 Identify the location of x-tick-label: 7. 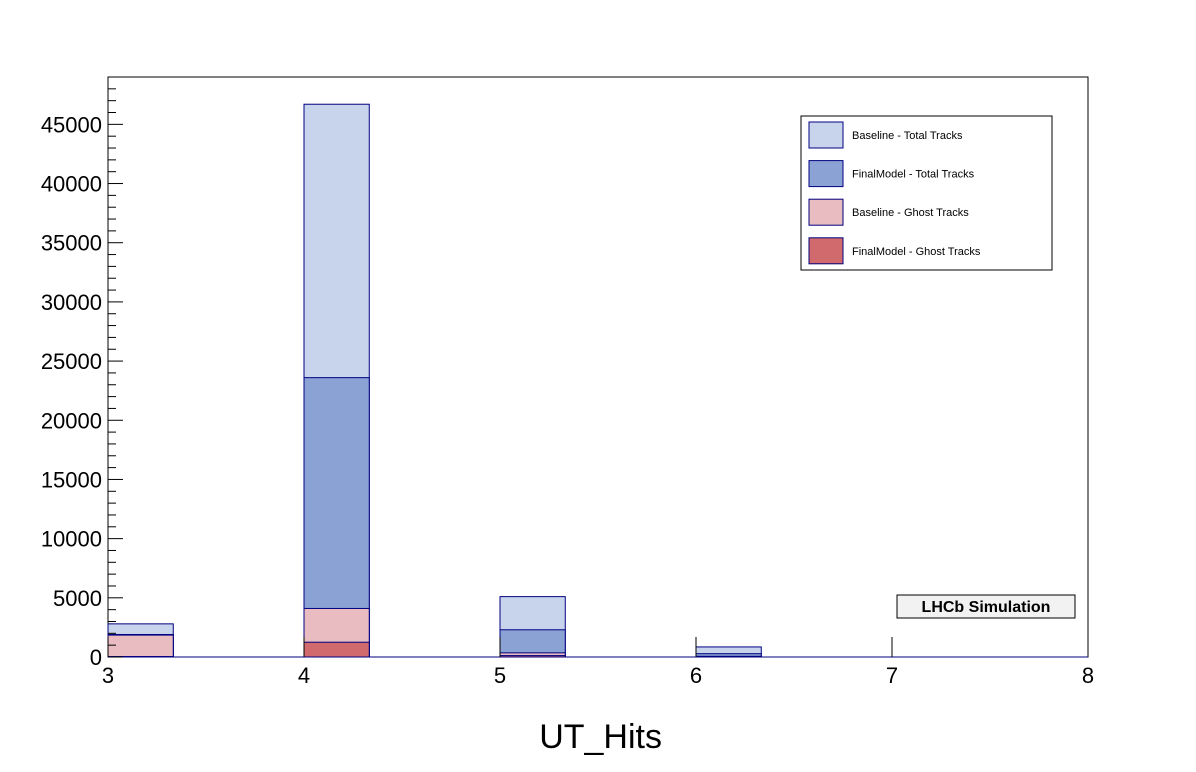
(892, 675).